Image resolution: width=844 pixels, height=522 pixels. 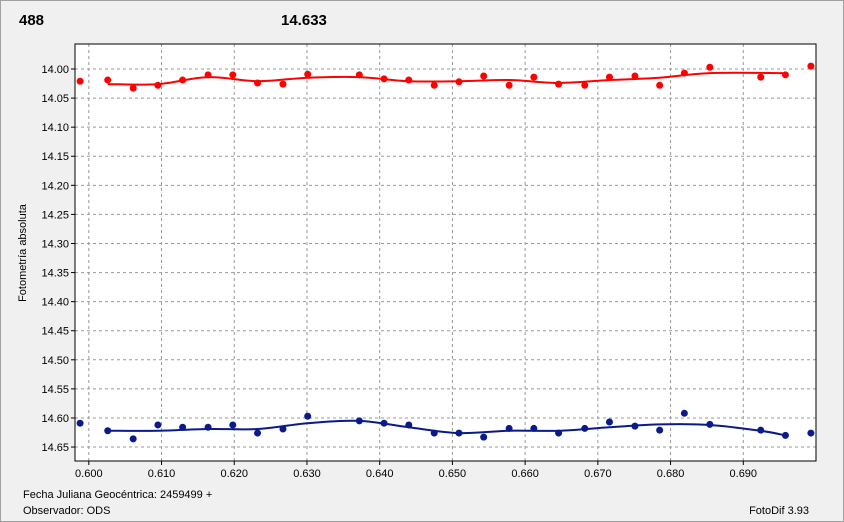 I want to click on y-tick-label: 14.20, so click(x=55, y=186).